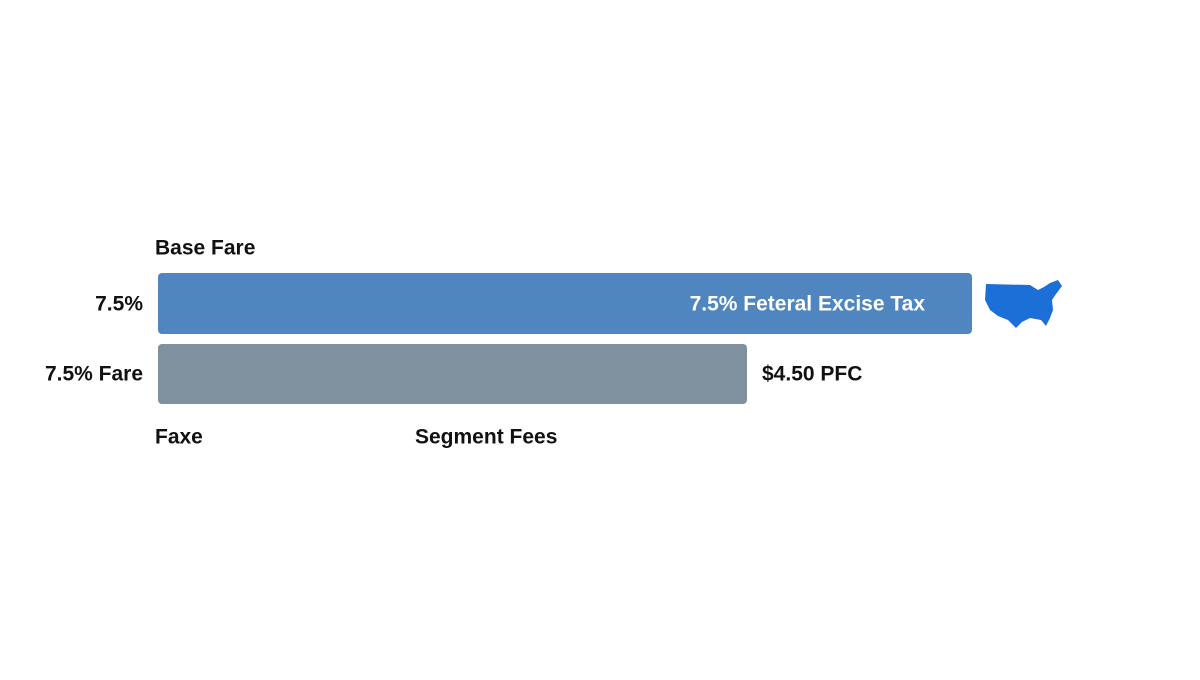 The width and height of the screenshot is (1200, 680). What do you see at coordinates (565, 303) in the screenshot?
I see `tax-bar` at bounding box center [565, 303].